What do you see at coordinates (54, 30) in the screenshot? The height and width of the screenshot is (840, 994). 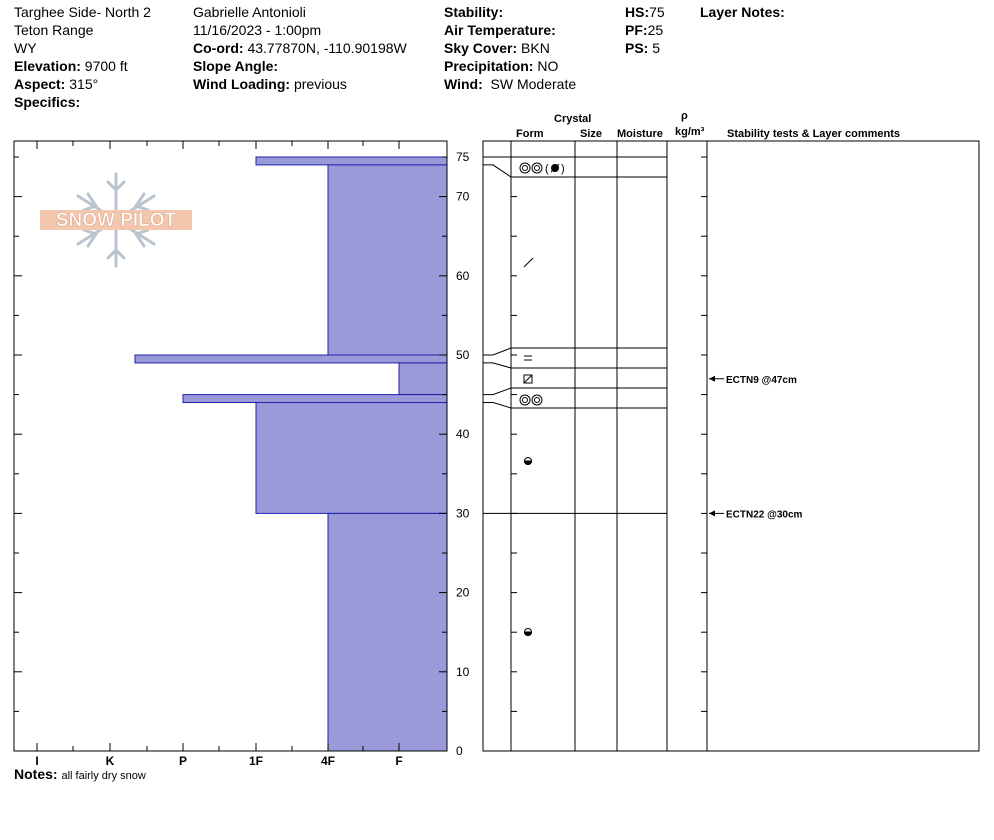 I see `mountain-range: Teton Range` at bounding box center [54, 30].